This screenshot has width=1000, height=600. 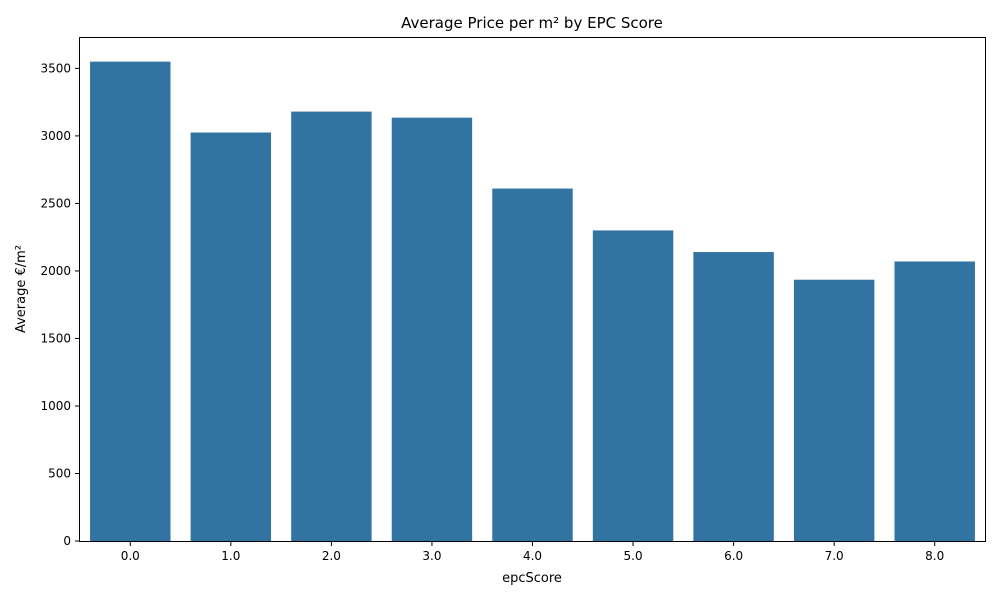 What do you see at coordinates (331, 556) in the screenshot?
I see `x-tick-label-2: 2.0` at bounding box center [331, 556].